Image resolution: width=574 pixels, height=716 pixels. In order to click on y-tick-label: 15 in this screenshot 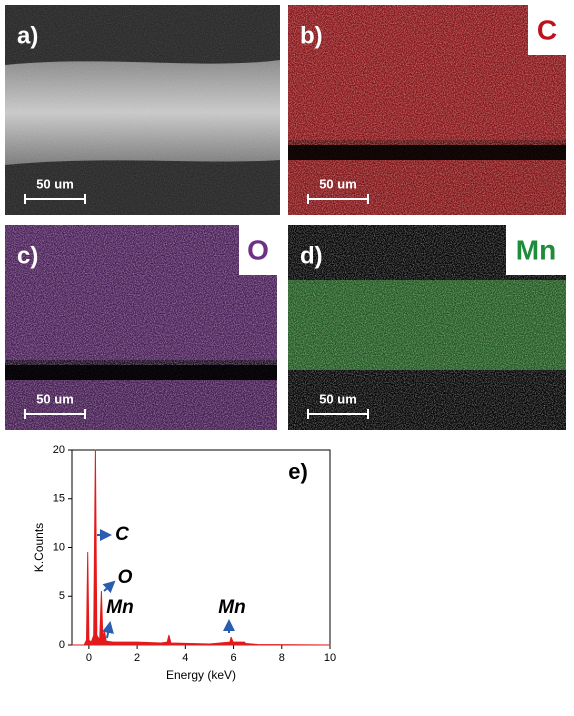, I will do `click(59, 499)`.